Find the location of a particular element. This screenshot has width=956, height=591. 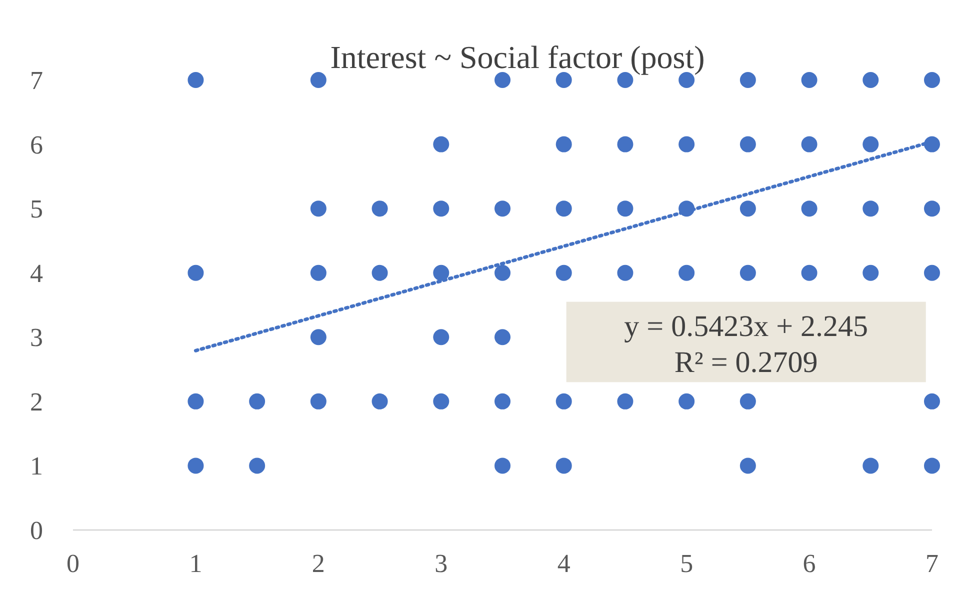

x-tick-label: 6 is located at coordinates (809, 563).